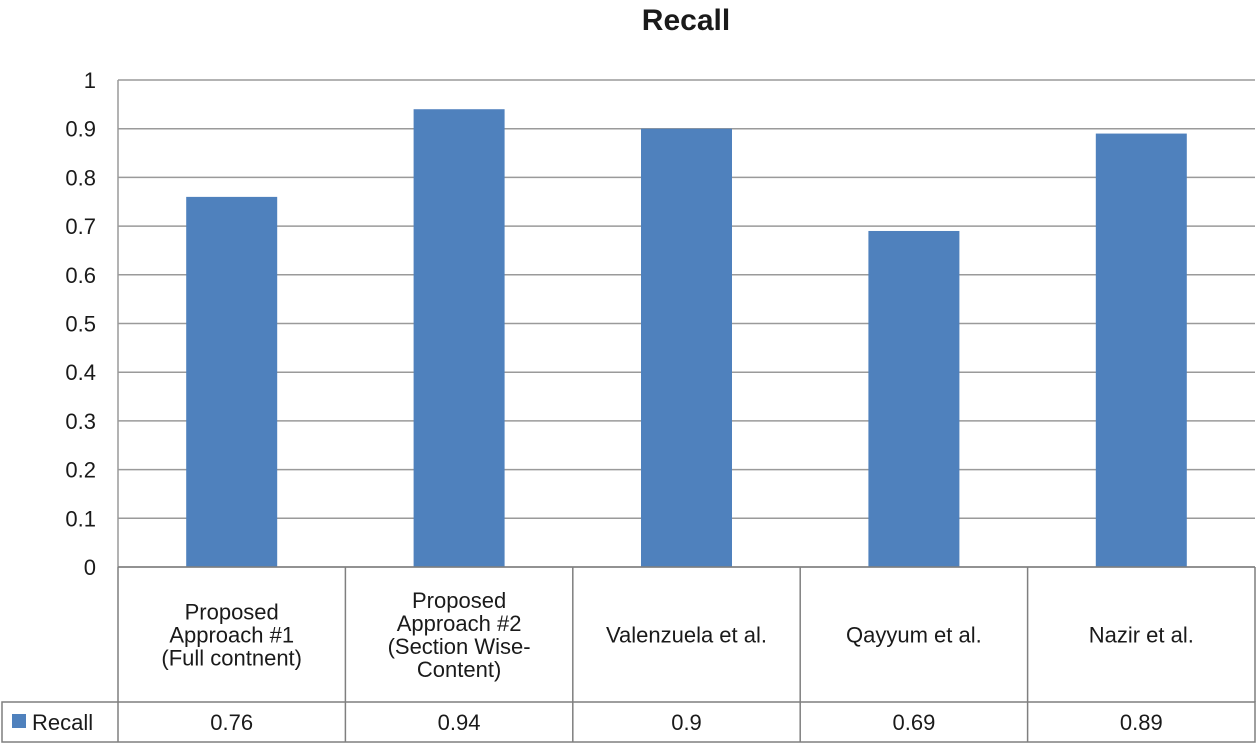 The width and height of the screenshot is (1258, 747). Describe the element at coordinates (459, 669) in the screenshot. I see `category-label-line: Content)` at that location.